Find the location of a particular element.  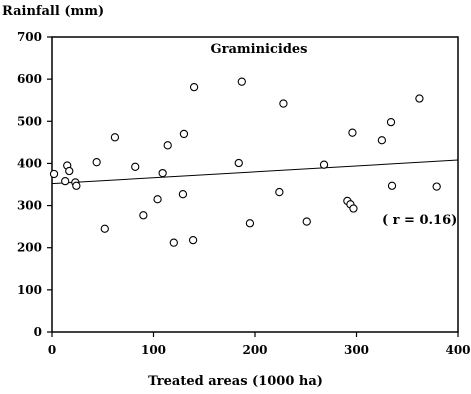

y-tick-label: 0 is located at coordinates (38, 332).